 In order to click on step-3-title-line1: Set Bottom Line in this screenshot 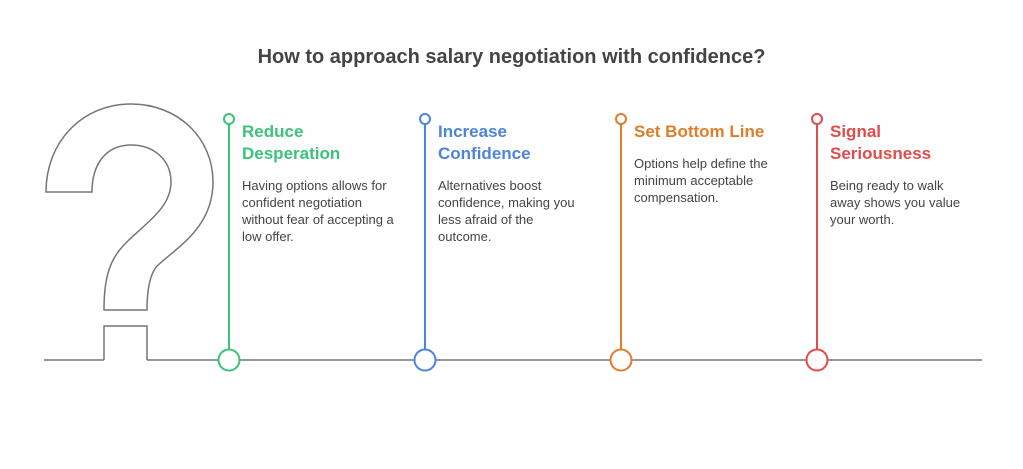, I will do `click(699, 131)`.